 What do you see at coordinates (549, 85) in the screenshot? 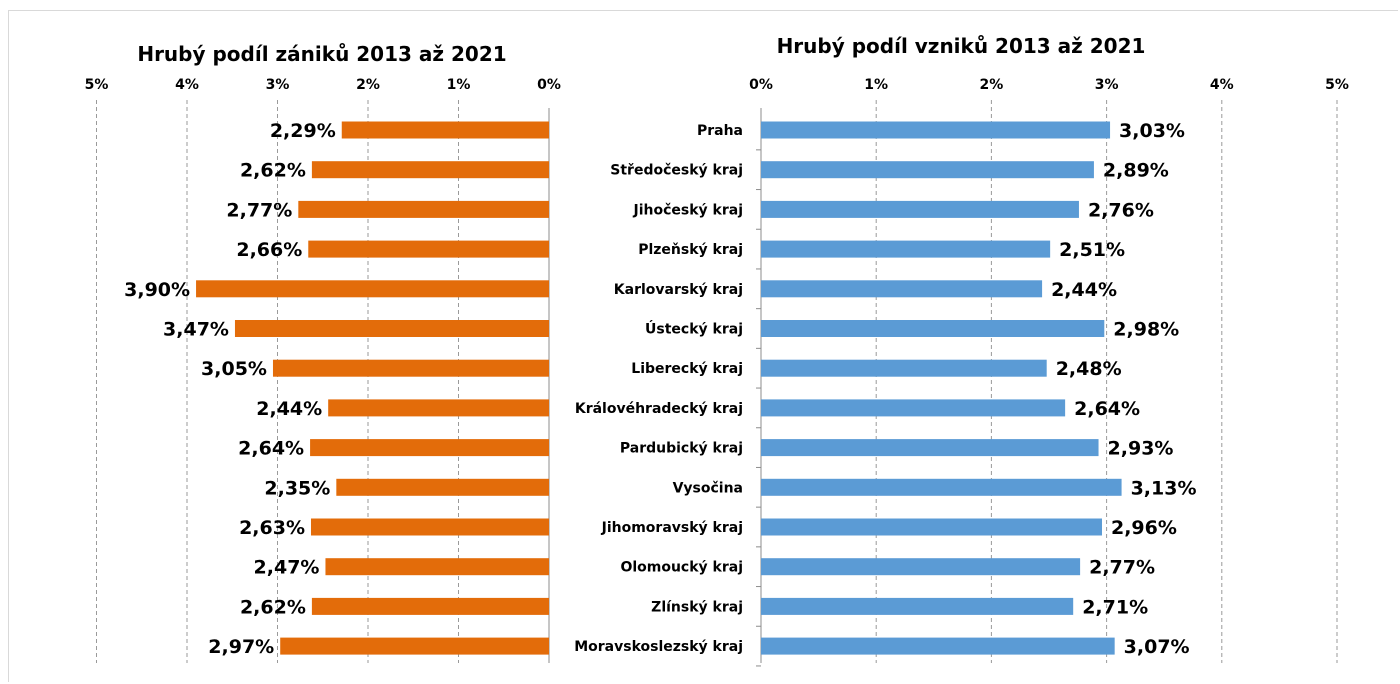
I see `left-chart-tick-label: 0%` at bounding box center [549, 85].